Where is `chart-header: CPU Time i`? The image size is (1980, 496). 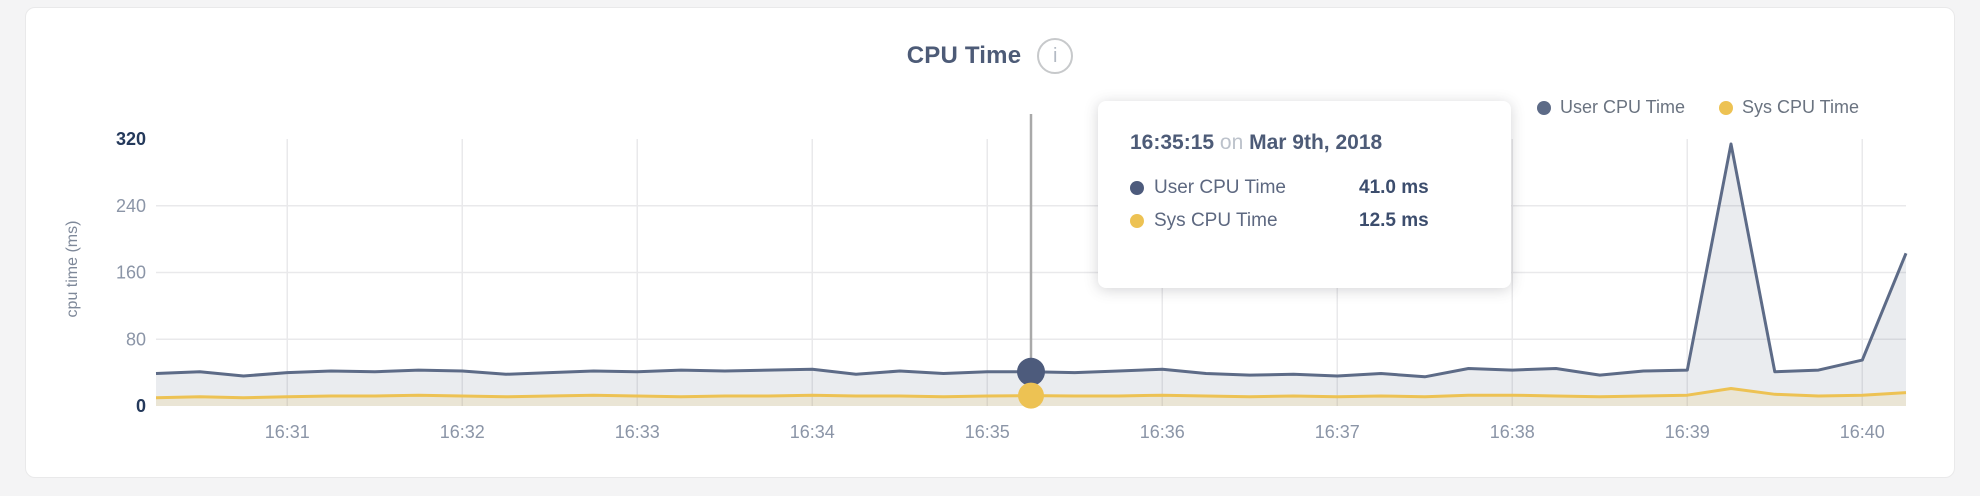 chart-header: CPU Time i is located at coordinates (990, 56).